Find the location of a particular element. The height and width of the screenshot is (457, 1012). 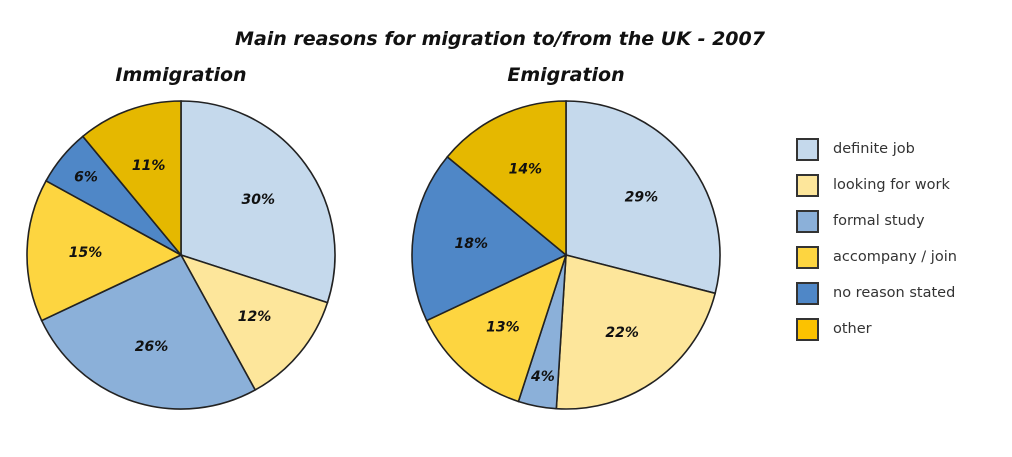

legend-item: looking for work is located at coordinates (876, 185).